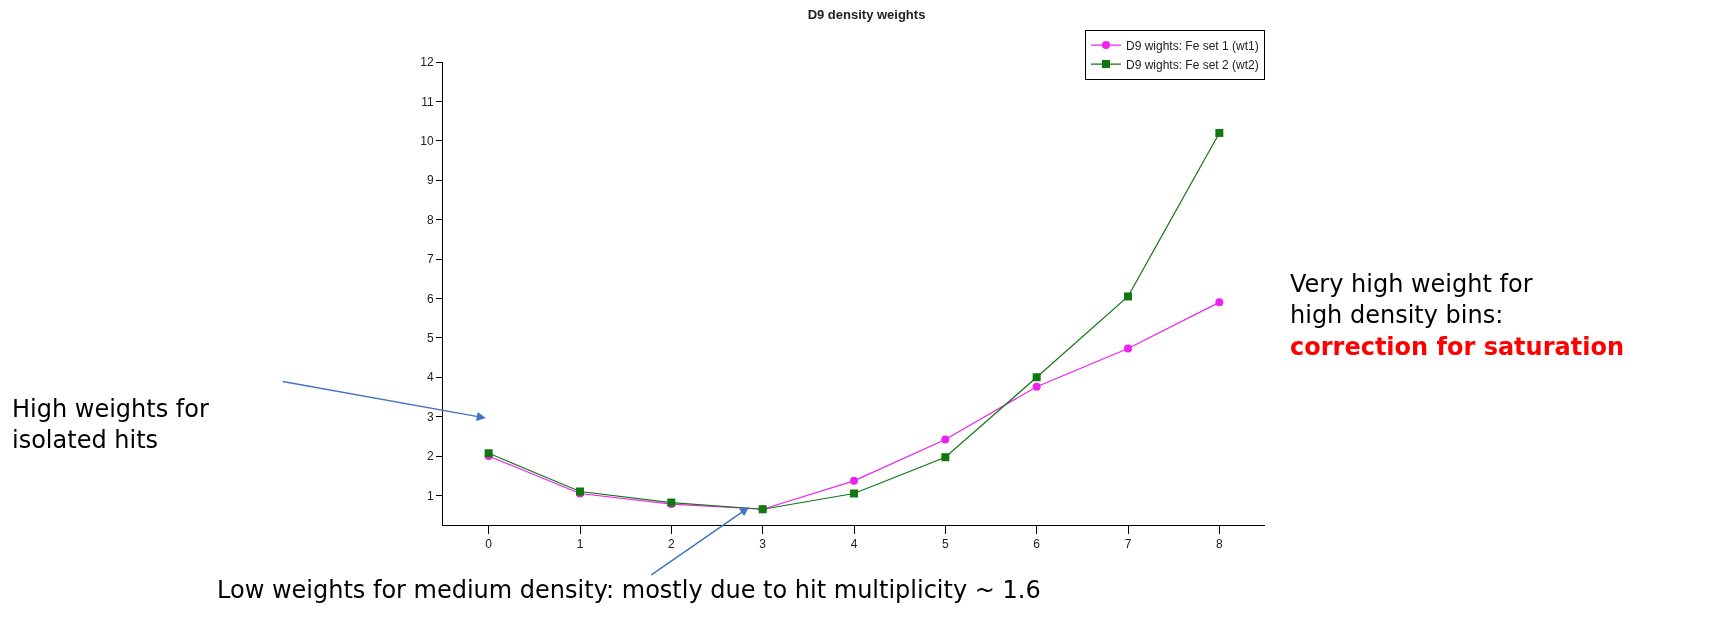  What do you see at coordinates (430, 338) in the screenshot?
I see `y-tick-label: 5` at bounding box center [430, 338].